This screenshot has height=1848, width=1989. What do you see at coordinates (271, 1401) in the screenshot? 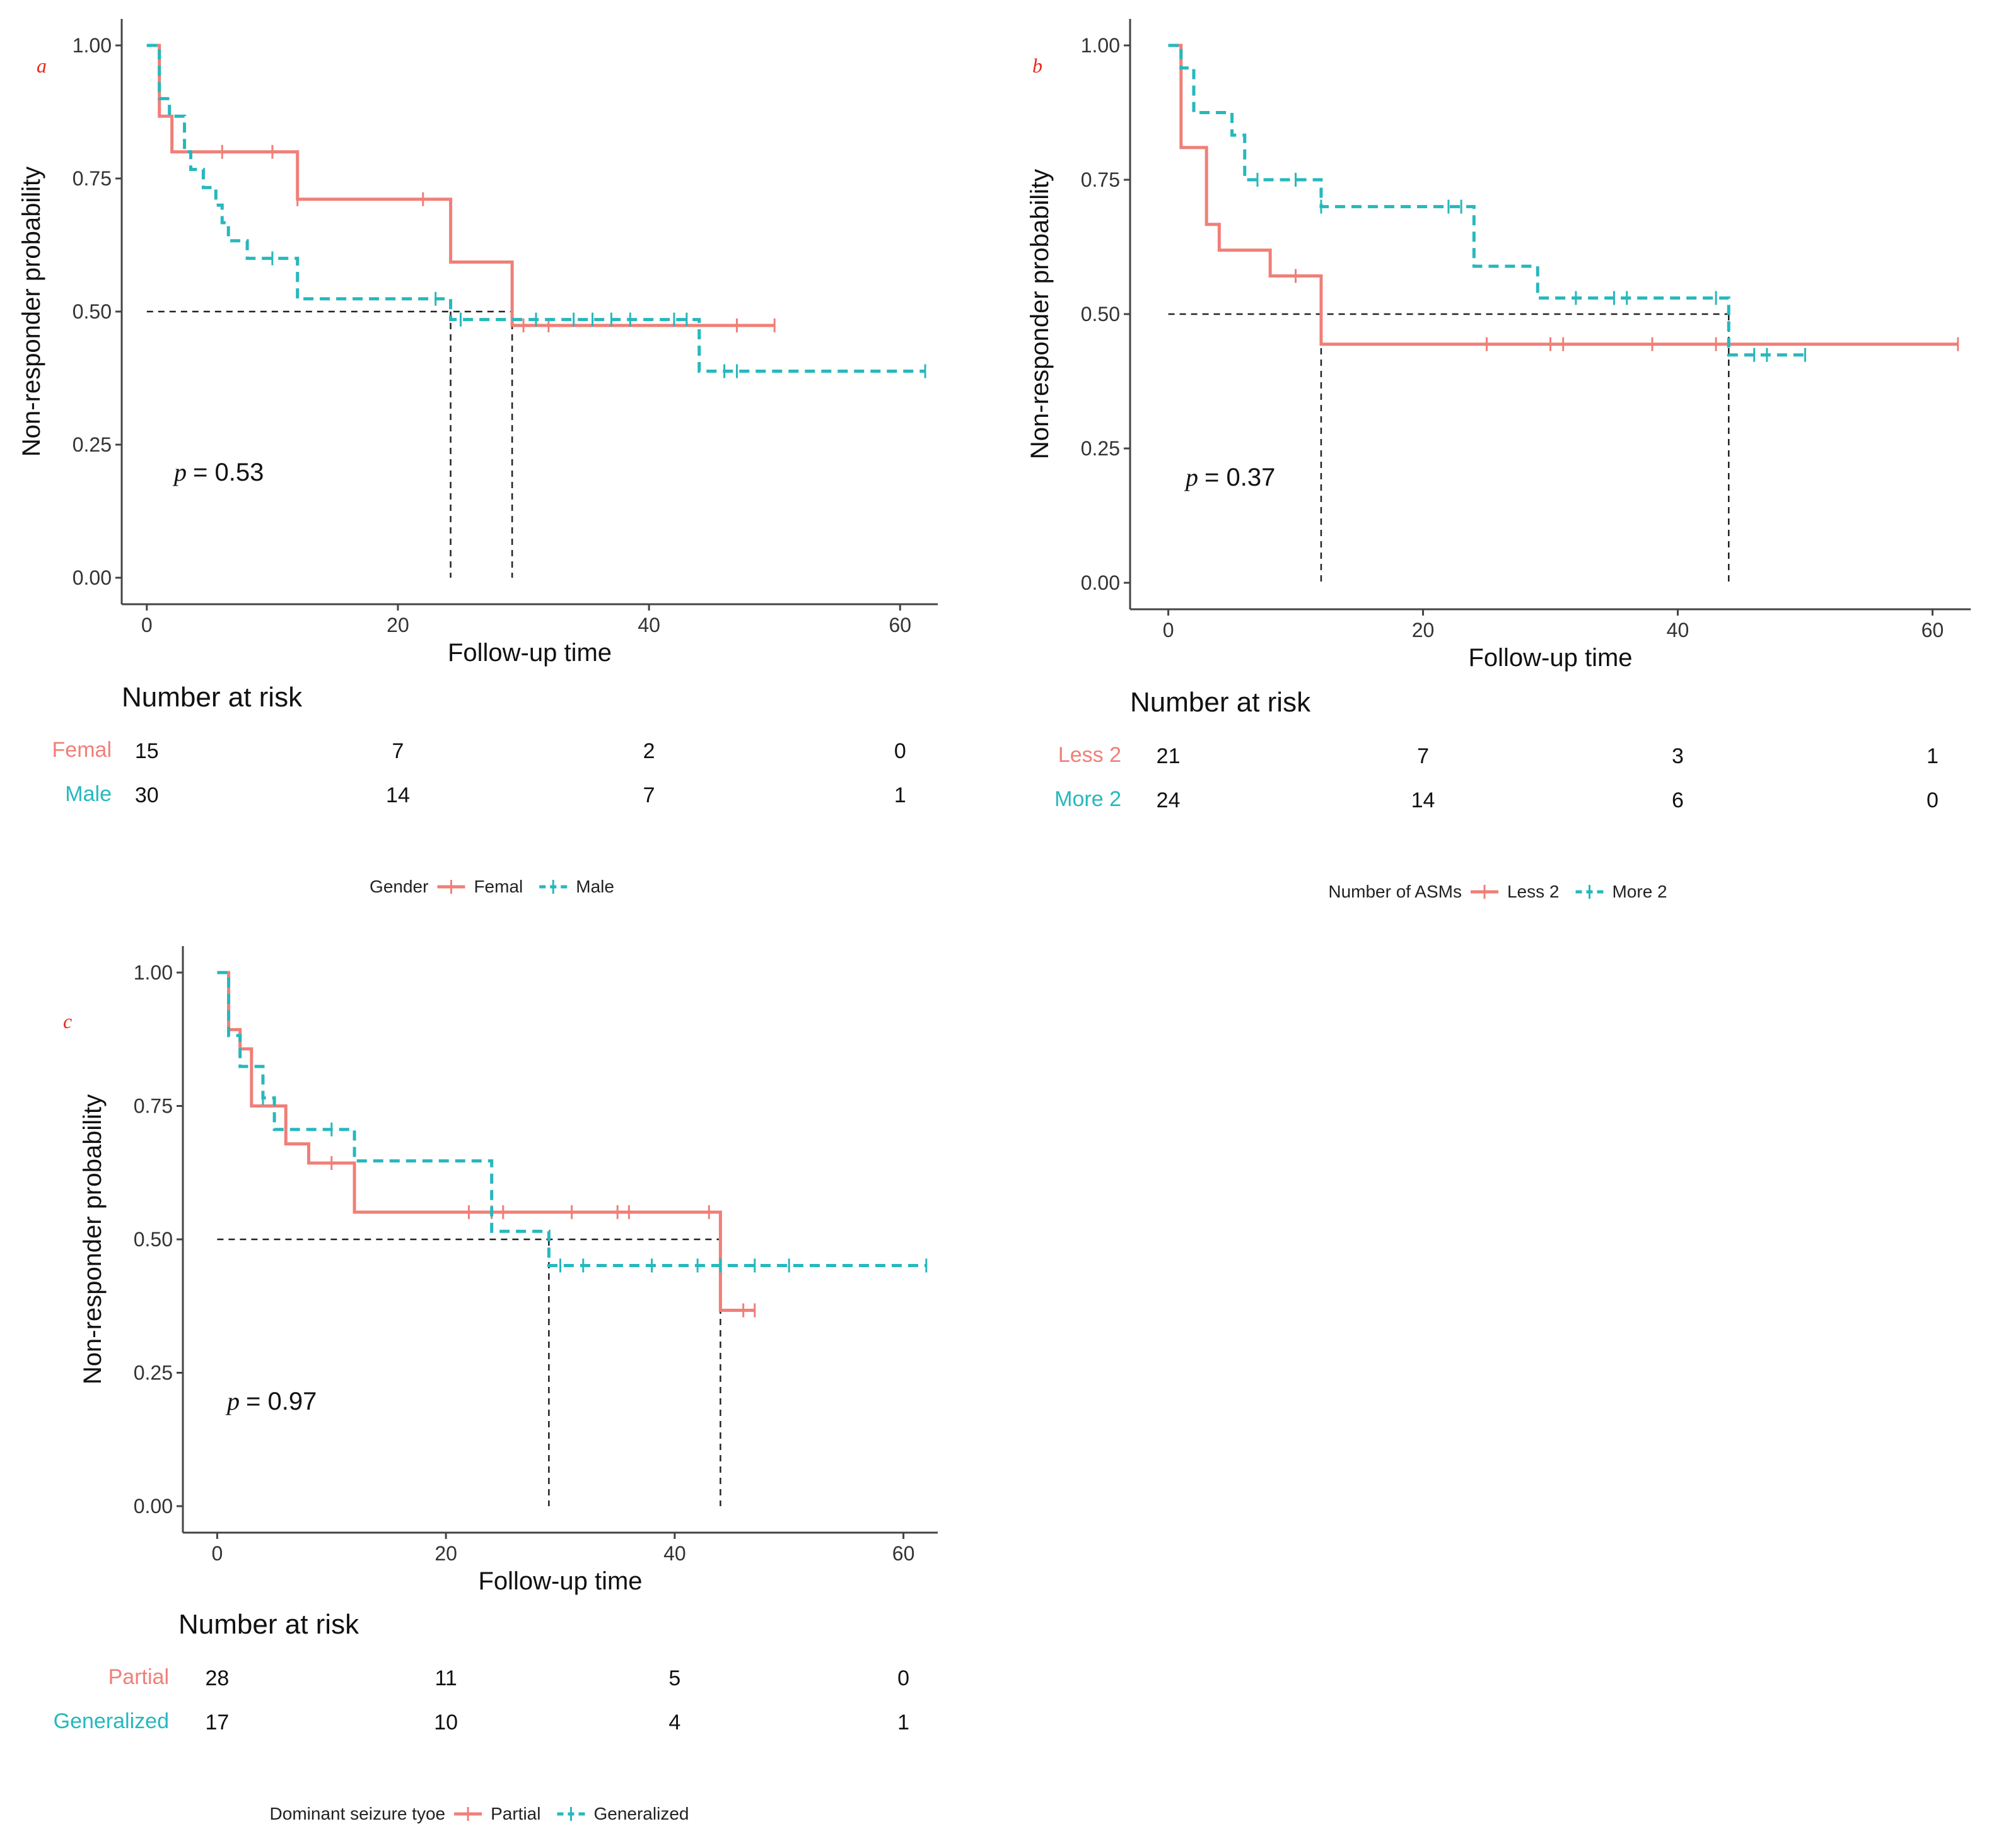
I see `p-value-label: p = 0.97` at bounding box center [271, 1401].